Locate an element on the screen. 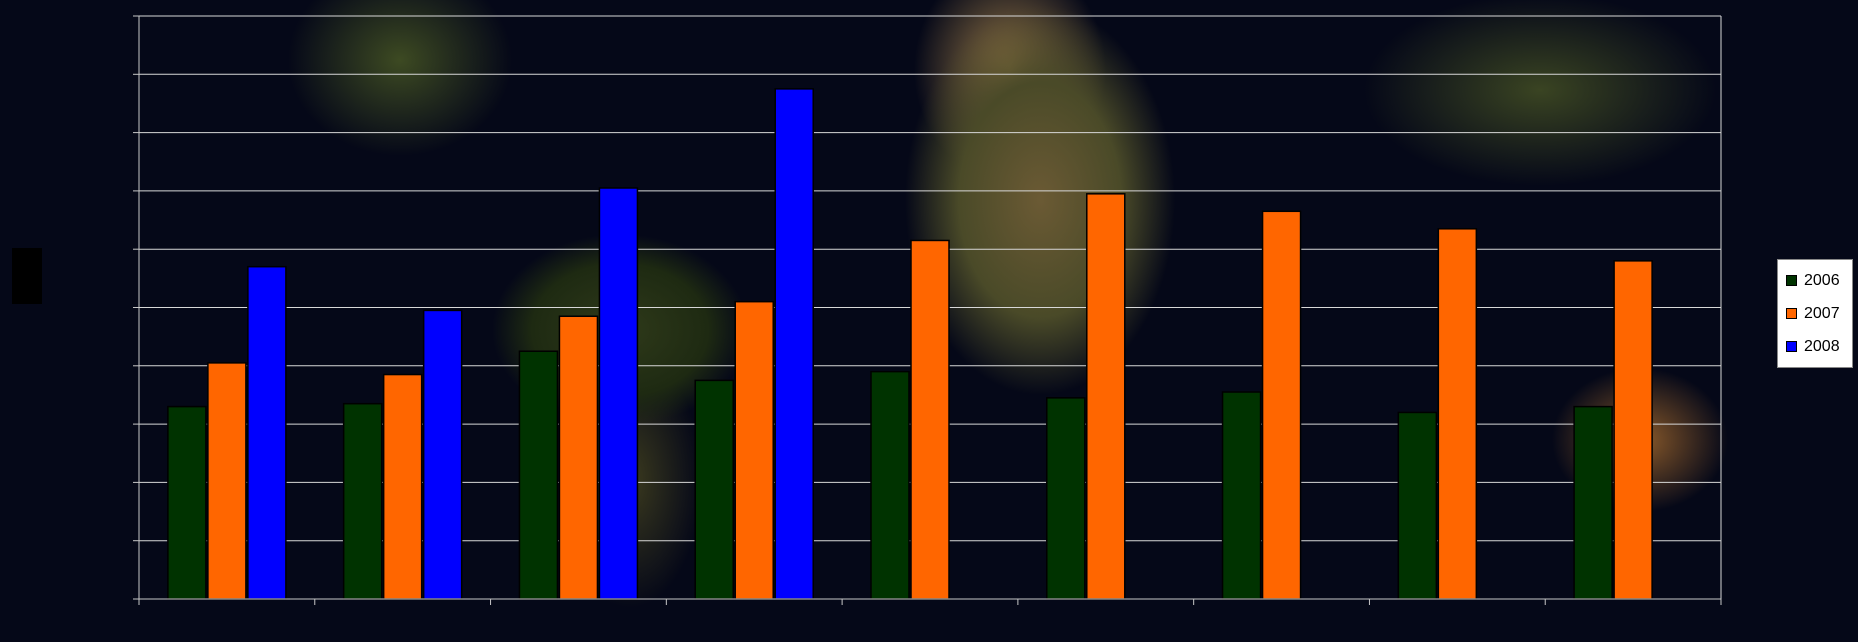  legend-label-2007: 2007 is located at coordinates (1822, 313).